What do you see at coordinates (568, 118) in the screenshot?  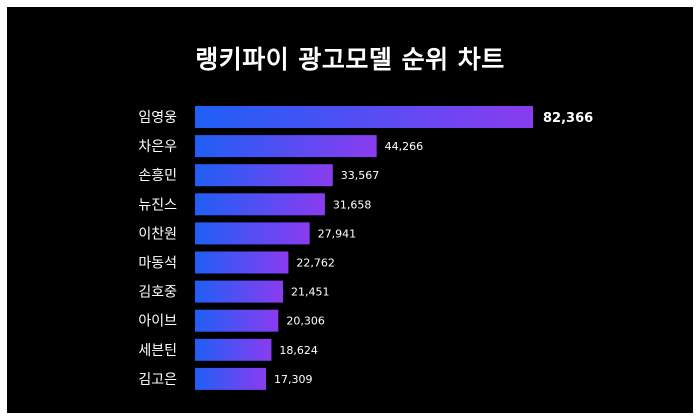 I see `value-label: 82,366` at bounding box center [568, 118].